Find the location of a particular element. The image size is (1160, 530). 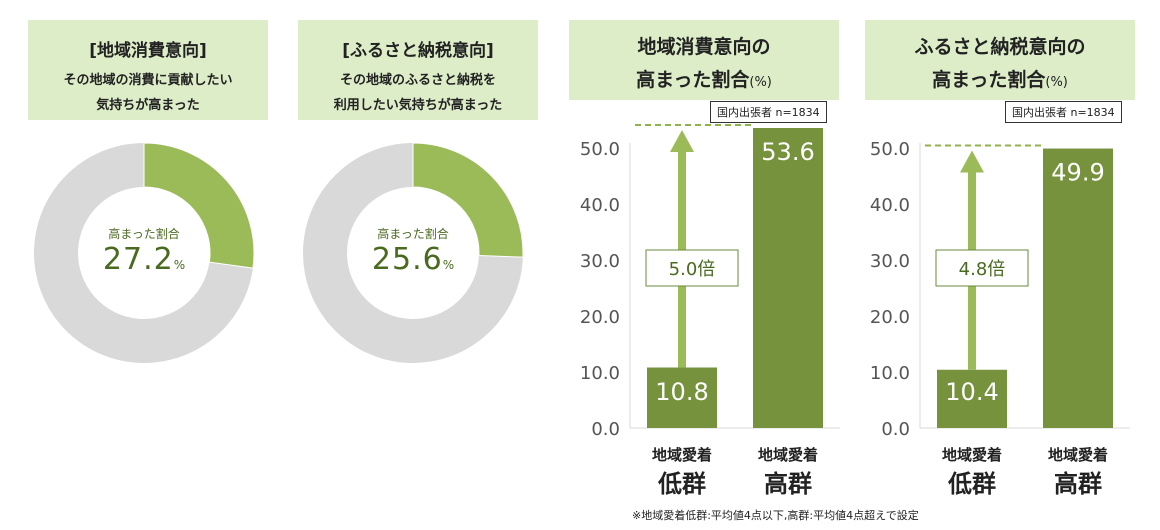

donut-header-sub: その地域の消費に貢献したい is located at coordinates (148, 80).